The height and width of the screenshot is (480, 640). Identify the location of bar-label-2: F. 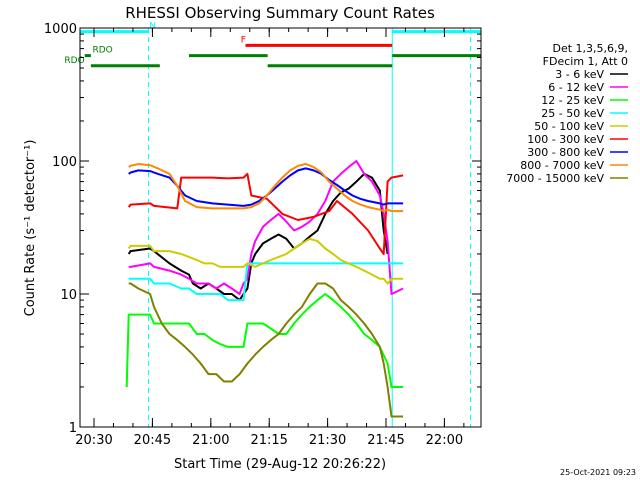
(243, 40).